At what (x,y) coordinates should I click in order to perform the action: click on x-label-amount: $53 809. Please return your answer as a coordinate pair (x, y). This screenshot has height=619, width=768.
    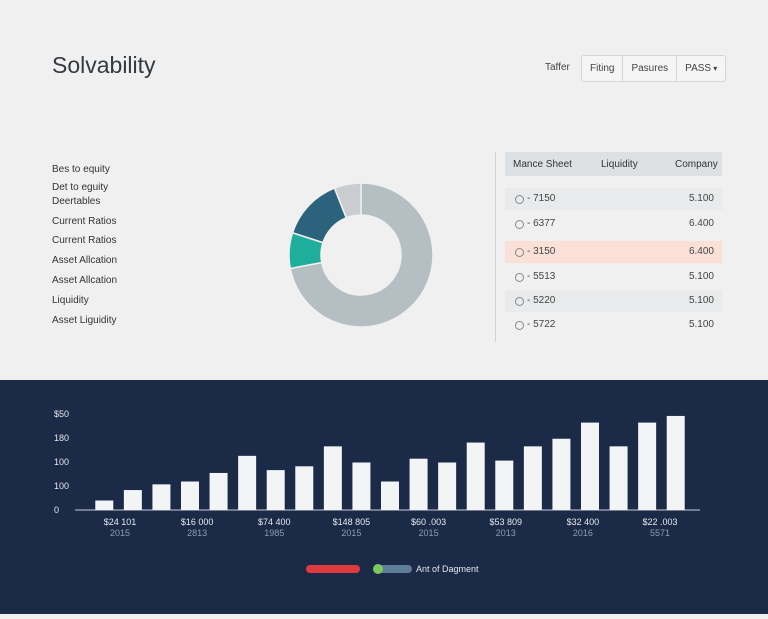
    Looking at the image, I should click on (505, 522).